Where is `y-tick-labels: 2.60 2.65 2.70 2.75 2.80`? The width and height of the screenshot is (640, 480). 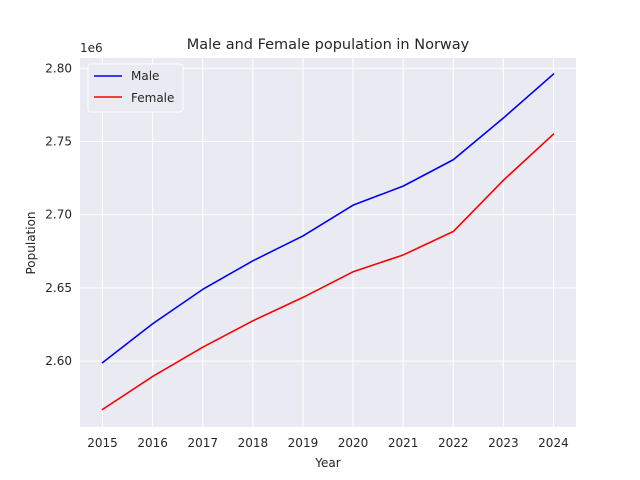
y-tick-labels: 2.60 2.65 2.70 2.75 2.80 is located at coordinates (58, 214).